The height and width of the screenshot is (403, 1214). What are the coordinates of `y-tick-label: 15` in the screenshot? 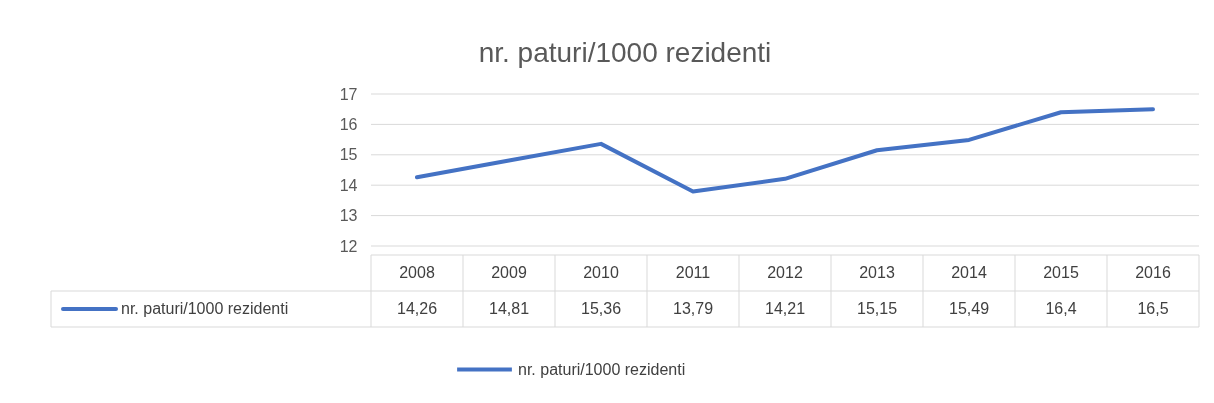 It's located at (348, 155).